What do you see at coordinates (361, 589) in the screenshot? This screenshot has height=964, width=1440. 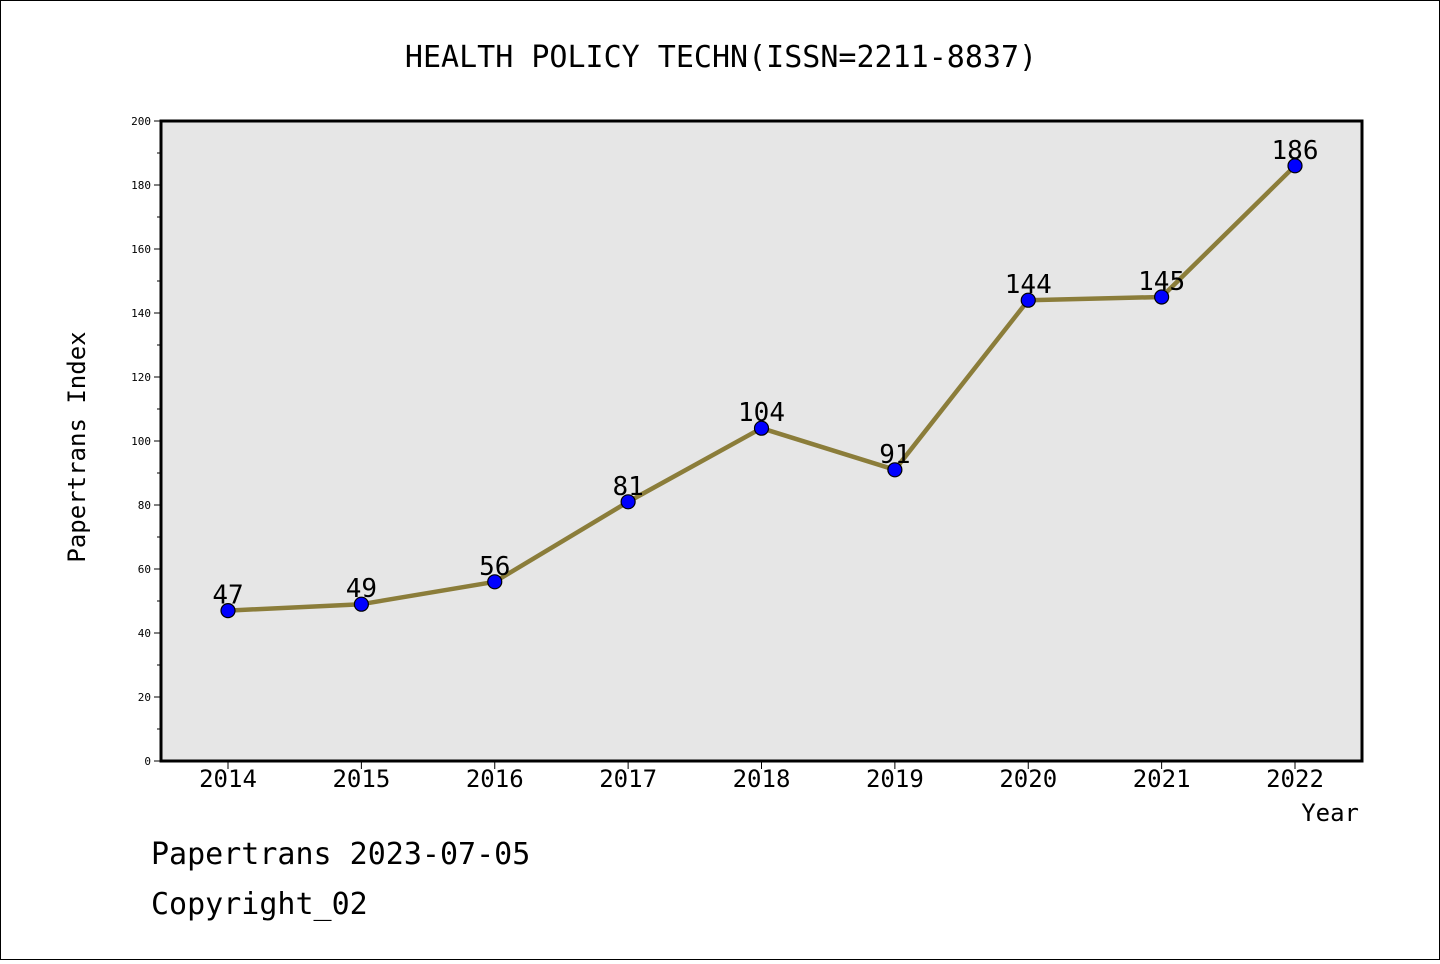 I see `data-label: 49` at bounding box center [361, 589].